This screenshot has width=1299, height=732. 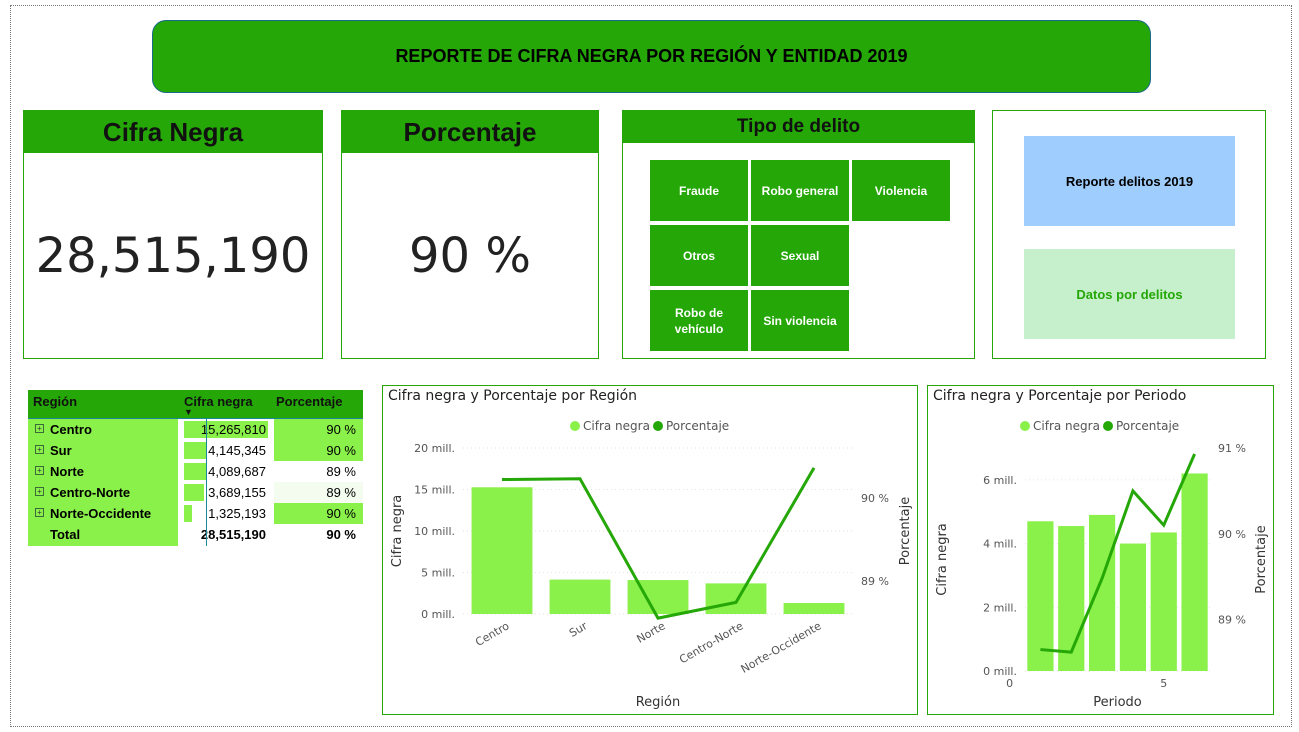 What do you see at coordinates (1129, 181) in the screenshot?
I see `reporte-delitos-button: Reporte delitos 2019` at bounding box center [1129, 181].